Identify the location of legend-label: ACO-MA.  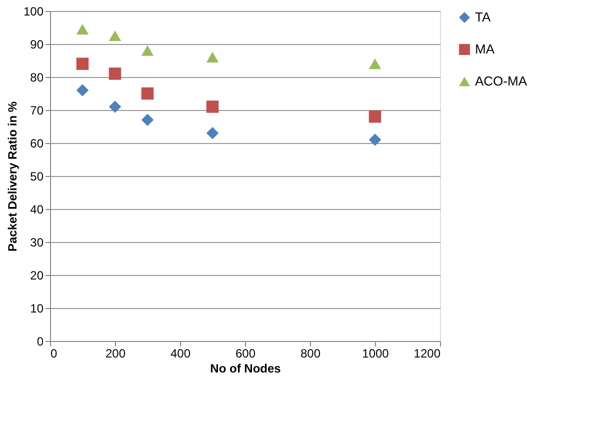
(501, 81).